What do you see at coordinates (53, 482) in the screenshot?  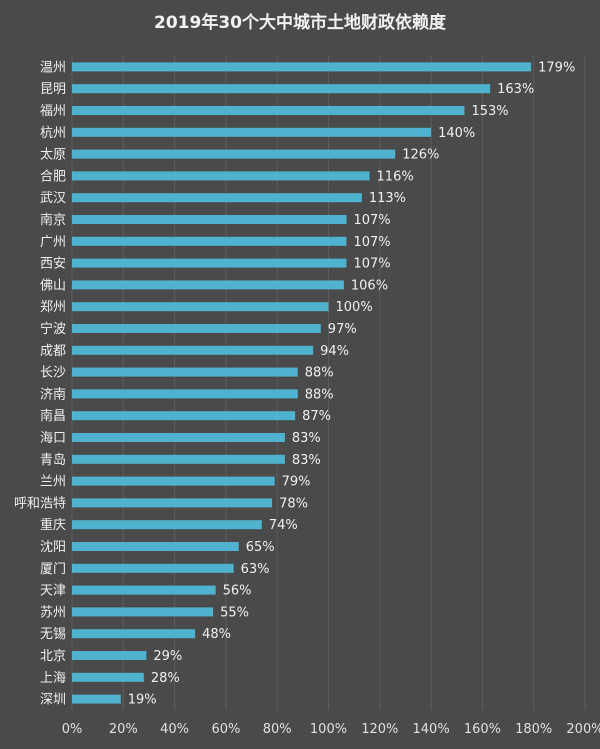 I see `category-label-19: 兰州` at bounding box center [53, 482].